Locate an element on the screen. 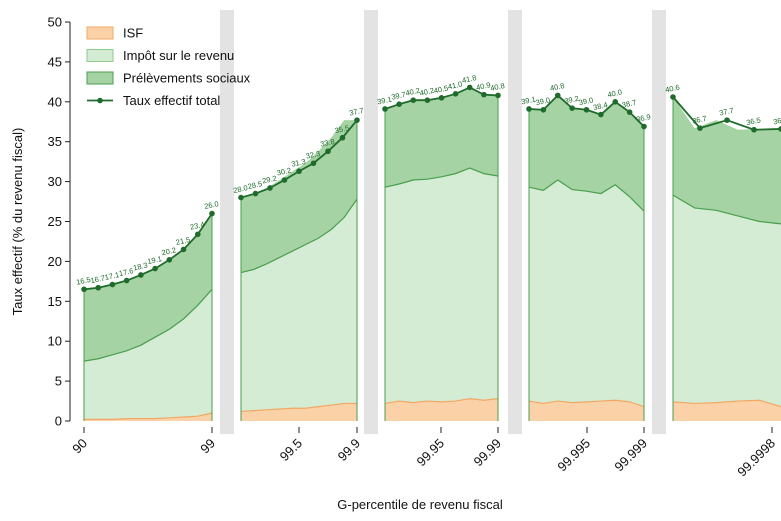 The width and height of the screenshot is (781, 521). y-tick-label: 25 is located at coordinates (55, 221).